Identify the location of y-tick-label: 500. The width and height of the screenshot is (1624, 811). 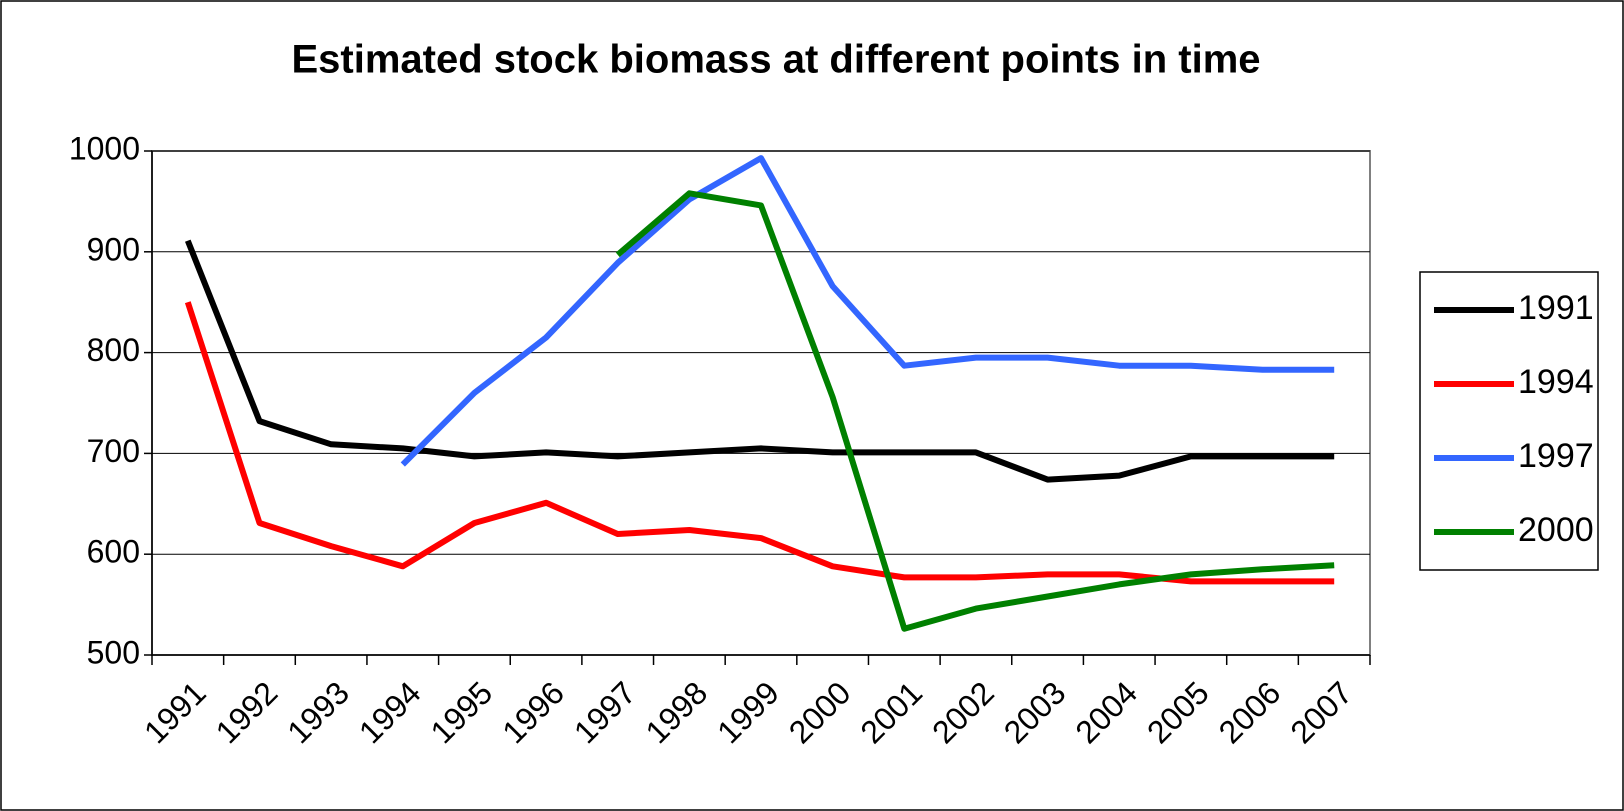
(113, 652).